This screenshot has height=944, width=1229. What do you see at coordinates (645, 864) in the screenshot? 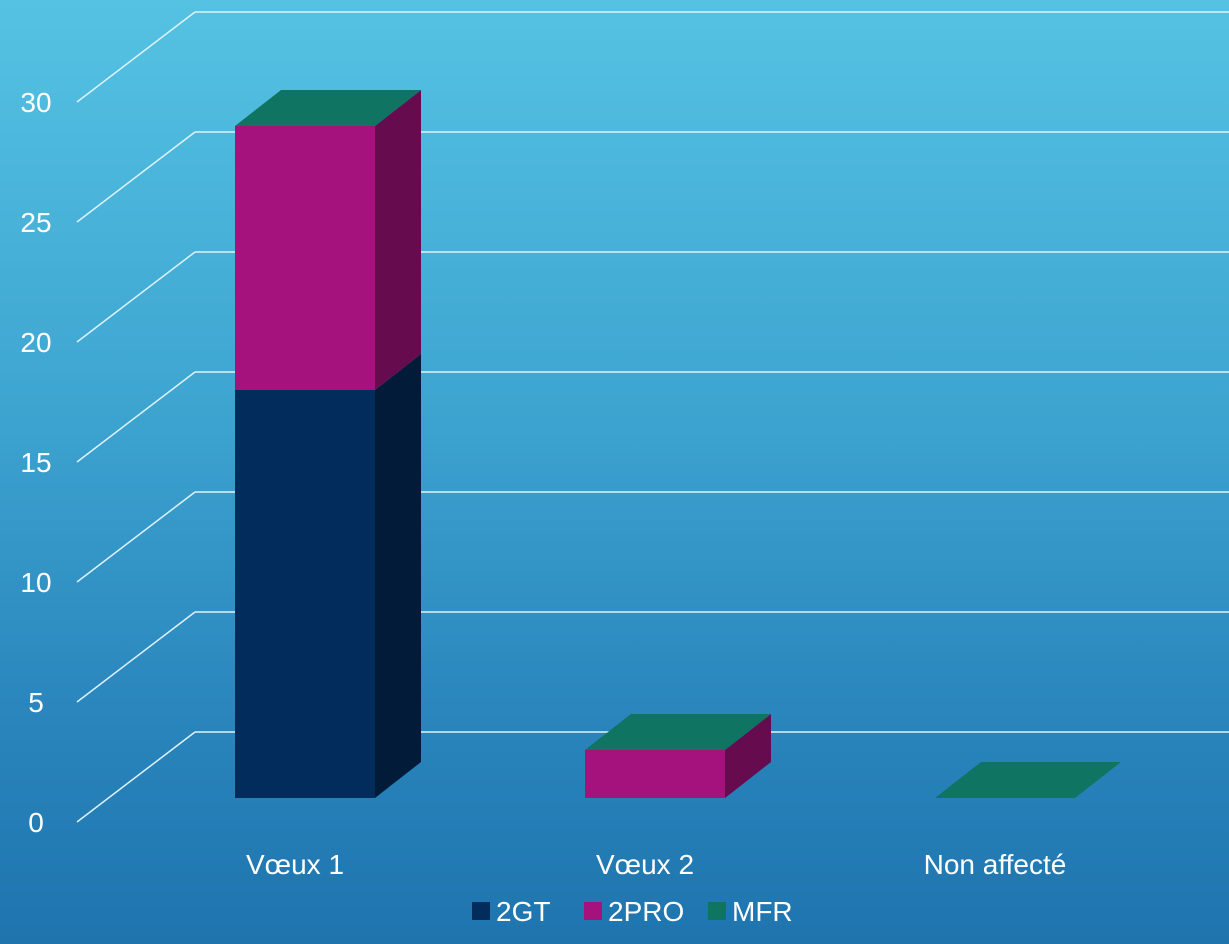
I see `x-tick-label: Vœux 2` at bounding box center [645, 864].